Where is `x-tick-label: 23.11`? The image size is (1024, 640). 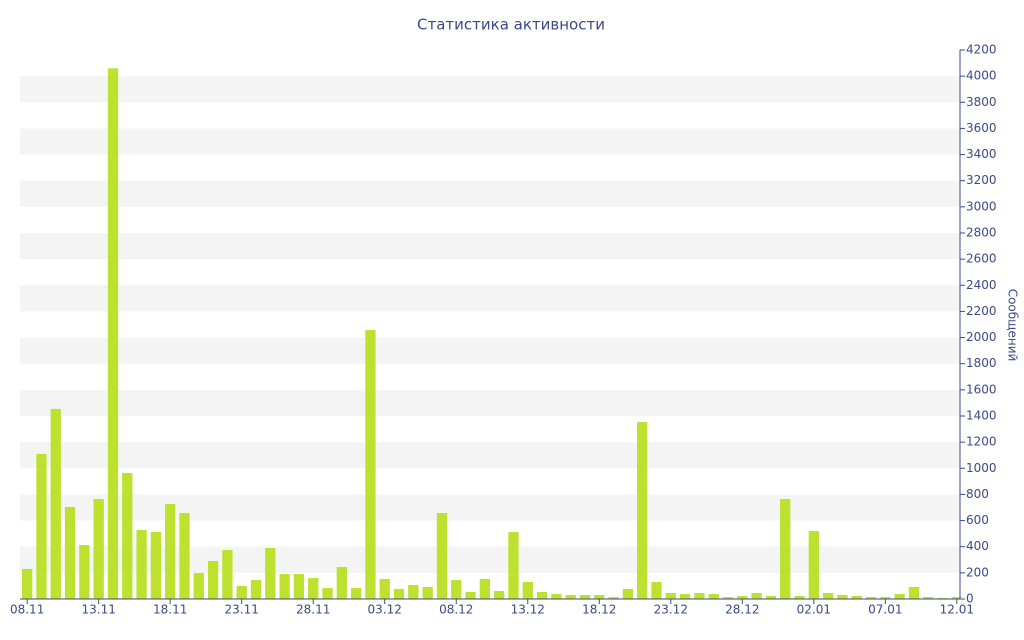 x-tick-label: 23.11 is located at coordinates (242, 610).